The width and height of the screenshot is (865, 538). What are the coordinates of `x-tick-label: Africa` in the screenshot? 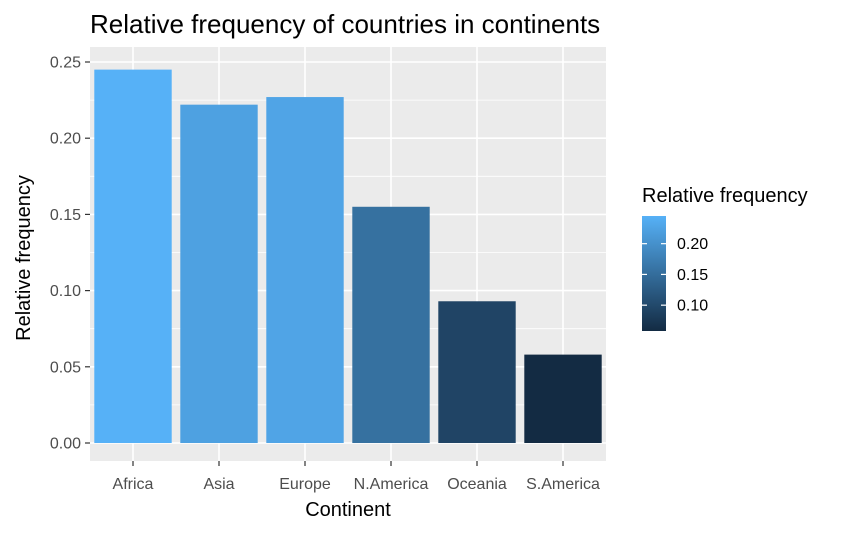 It's located at (133, 484).